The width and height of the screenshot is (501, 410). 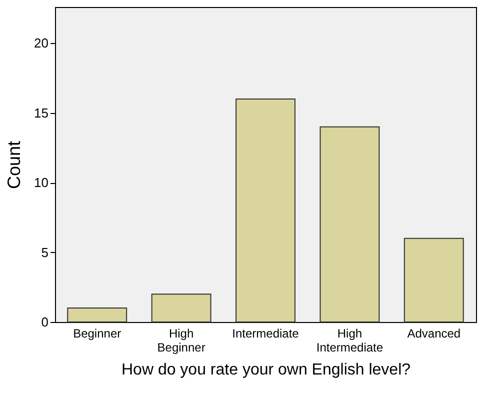 I want to click on y-axis-title: Count, so click(x=14, y=165).